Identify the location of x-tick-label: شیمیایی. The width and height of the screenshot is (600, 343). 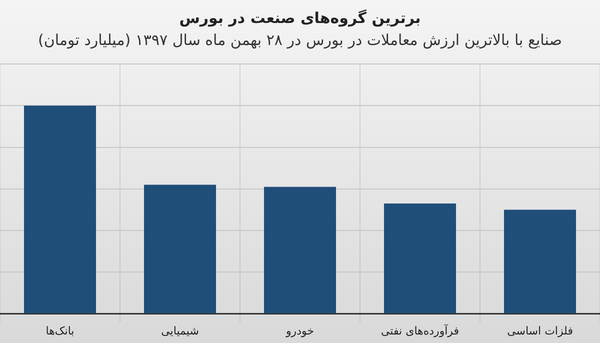
(180, 331).